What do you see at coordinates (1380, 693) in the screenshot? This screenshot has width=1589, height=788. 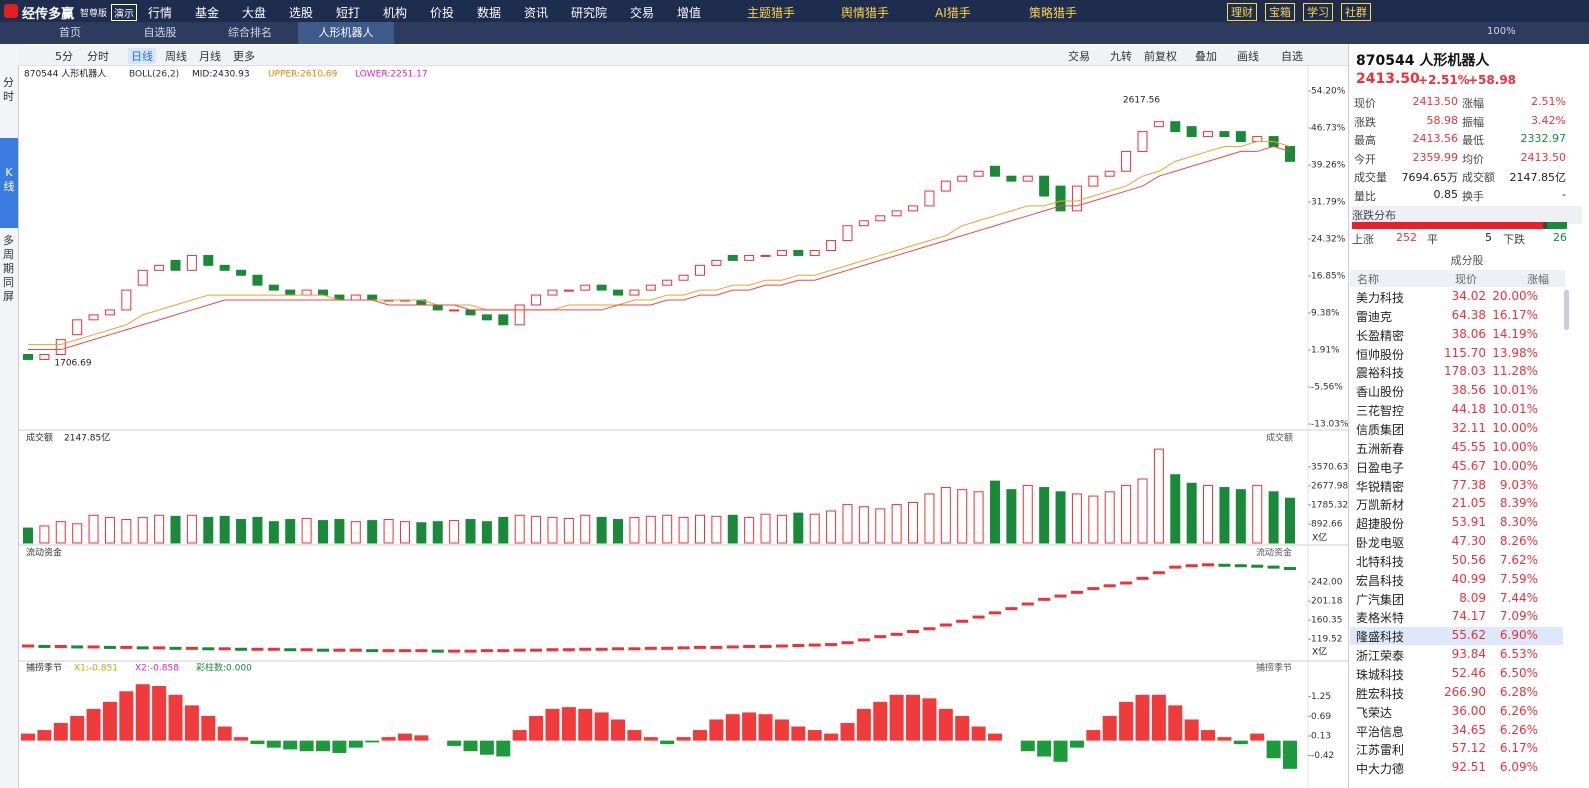 I see `stock-name: 胜宏科技` at bounding box center [1380, 693].